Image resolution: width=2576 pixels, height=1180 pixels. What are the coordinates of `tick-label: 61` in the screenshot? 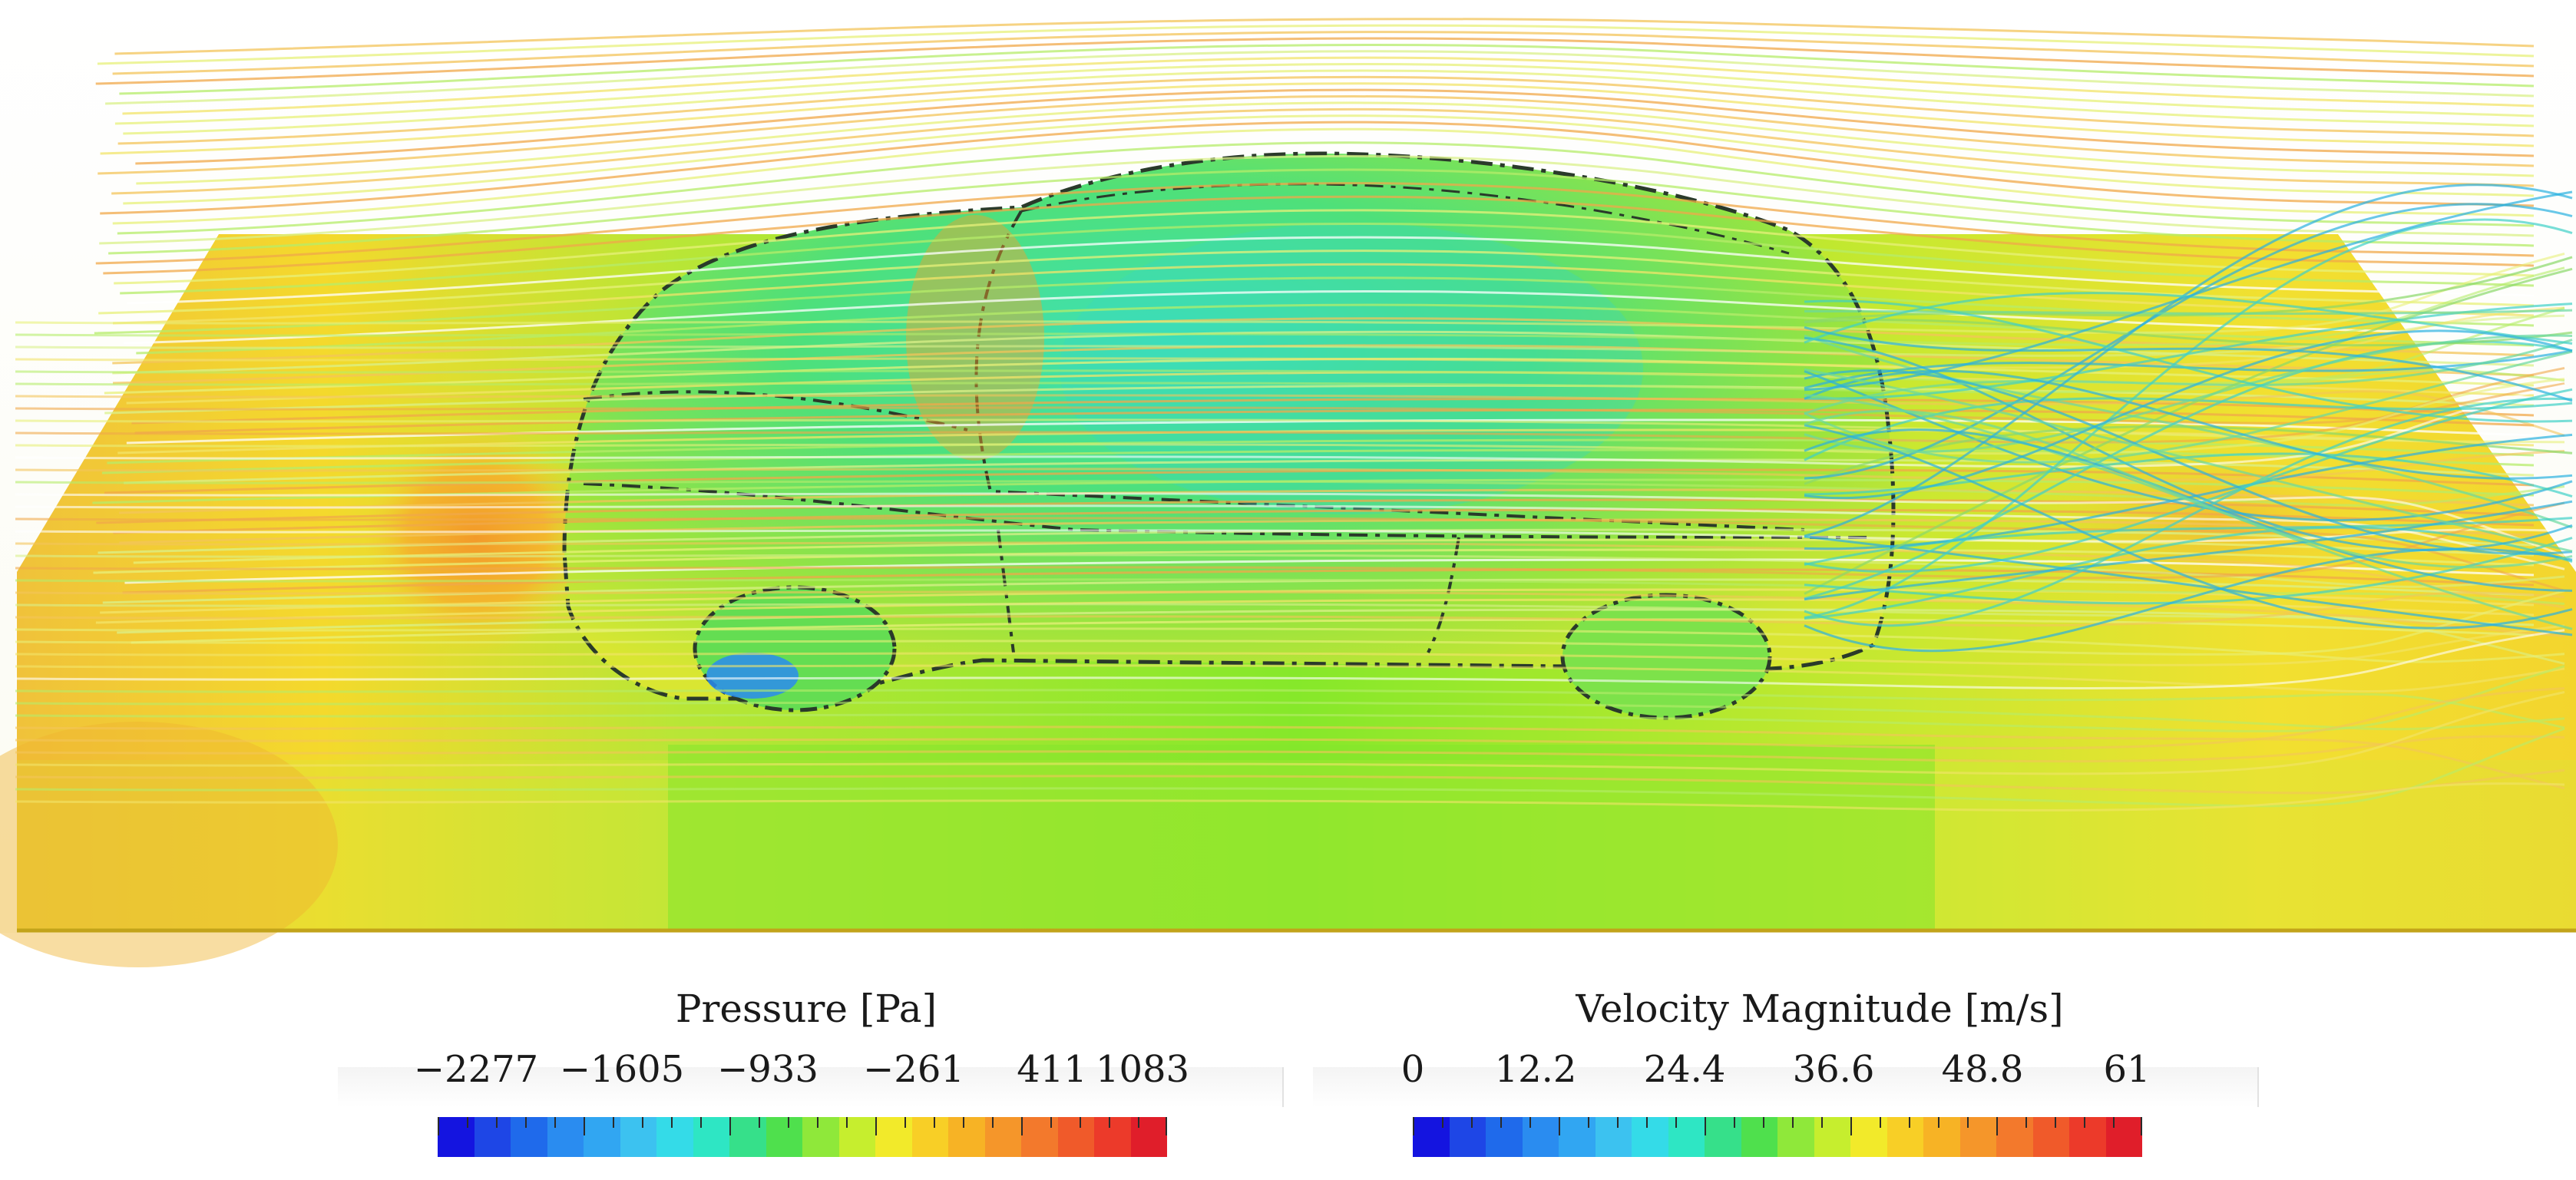 It's located at (2127, 1069).